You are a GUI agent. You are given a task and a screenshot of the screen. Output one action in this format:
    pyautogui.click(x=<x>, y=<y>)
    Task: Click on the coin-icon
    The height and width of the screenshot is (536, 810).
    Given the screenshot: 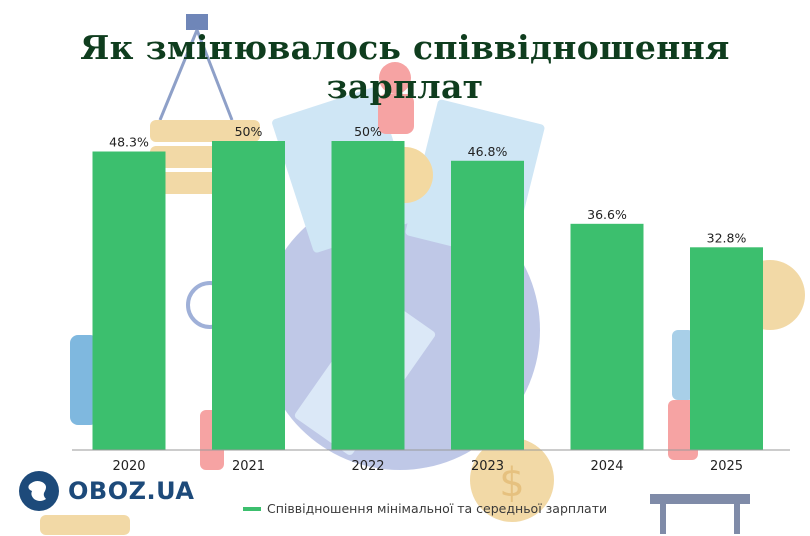 What is the action you would take?
    pyautogui.click(x=512, y=480)
    